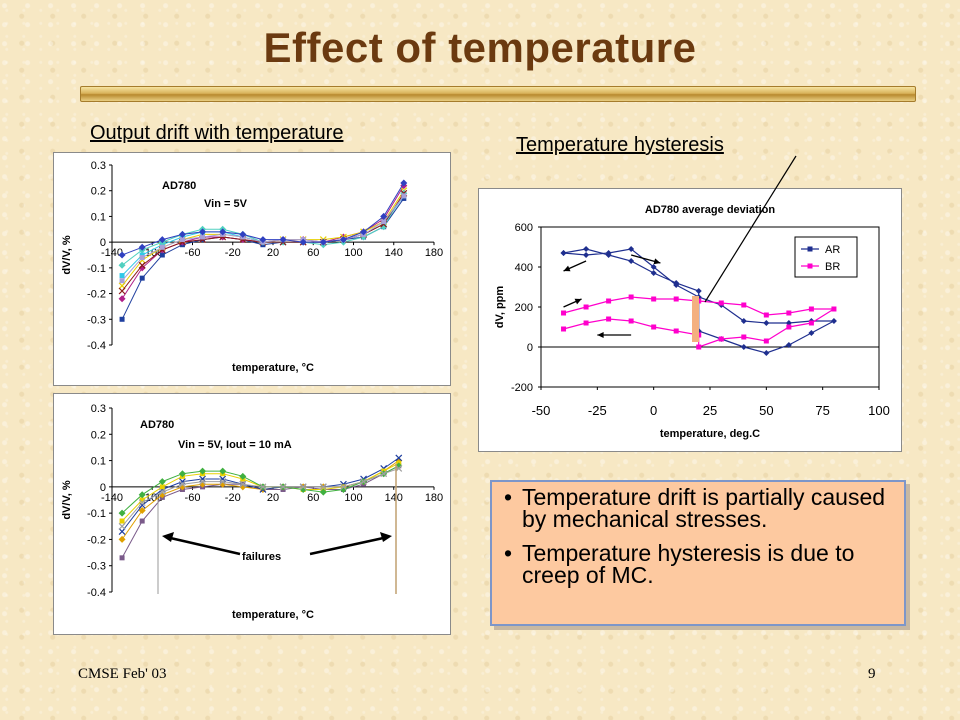 This screenshot has height=720, width=960. Describe the element at coordinates (810, 249) in the screenshot. I see `legend-marker` at that location.